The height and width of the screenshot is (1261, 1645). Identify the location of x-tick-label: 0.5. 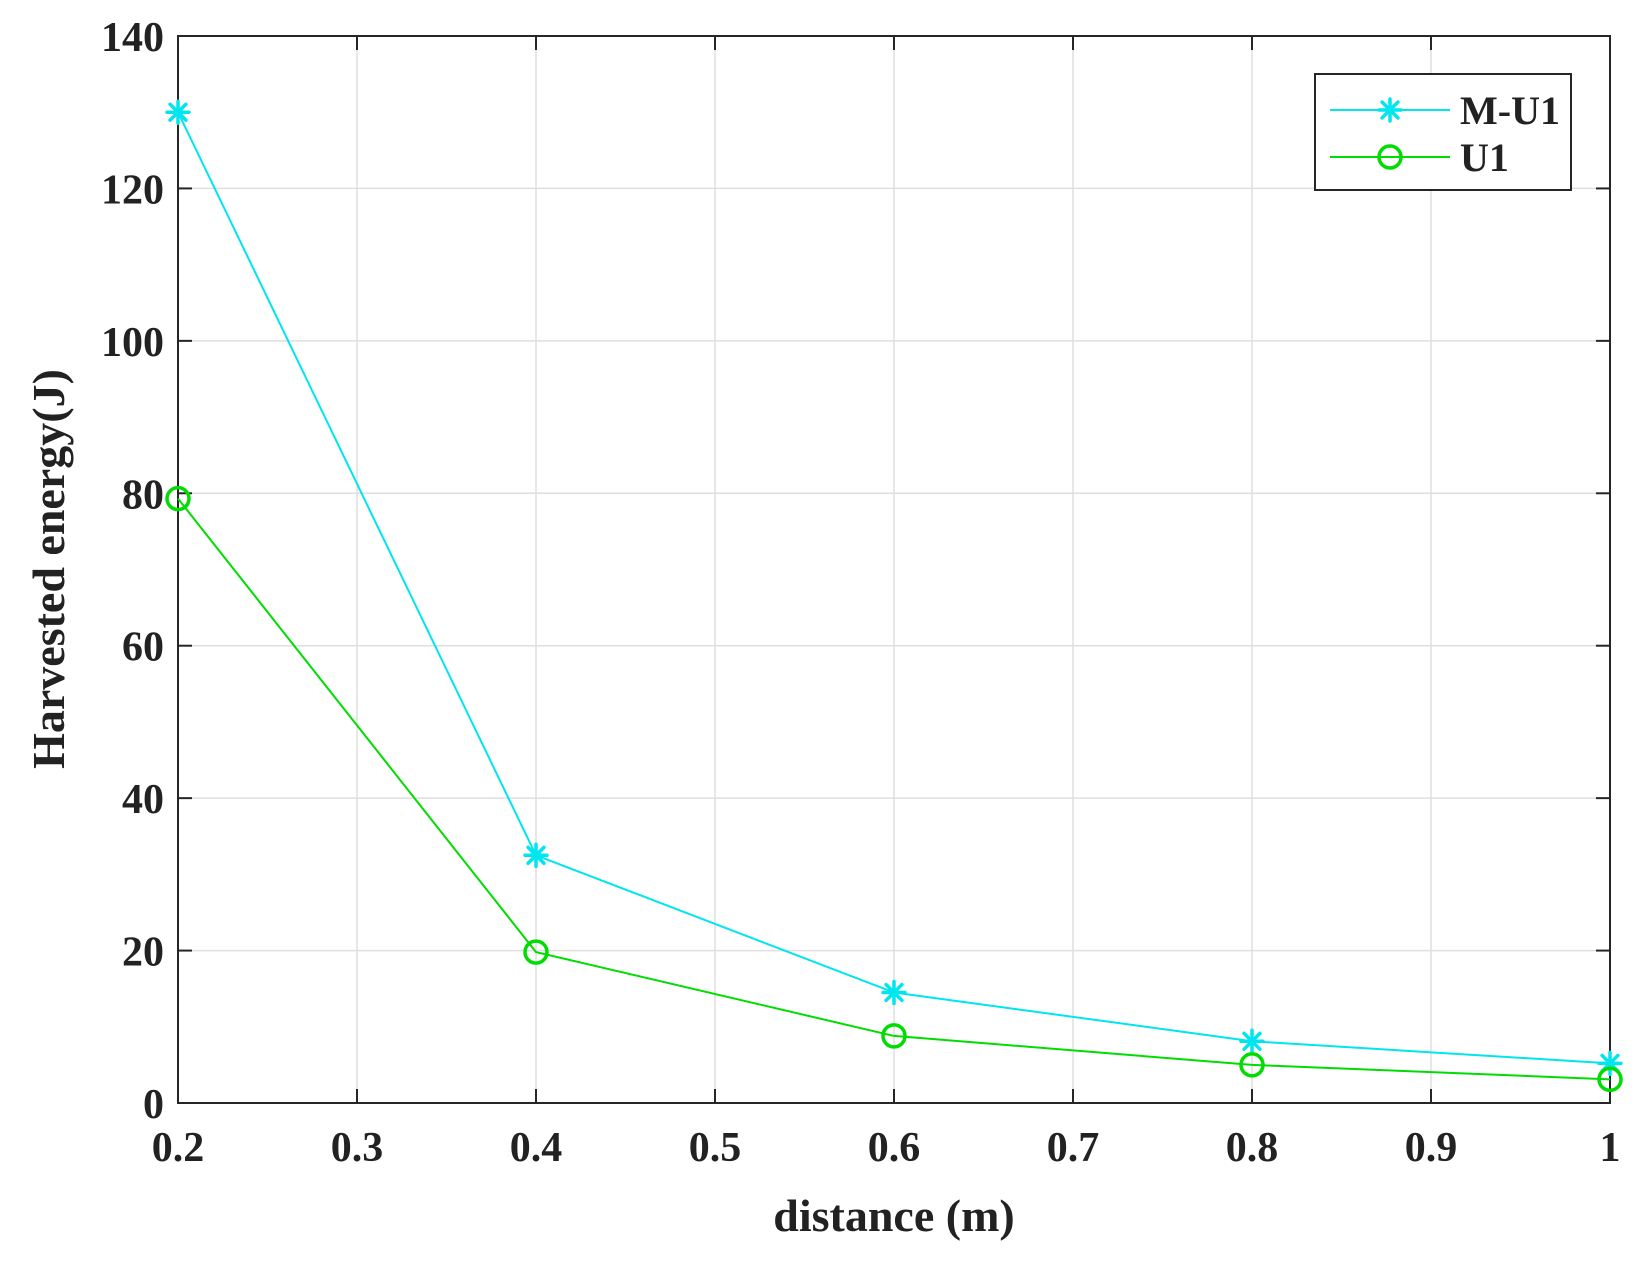
(715, 1148).